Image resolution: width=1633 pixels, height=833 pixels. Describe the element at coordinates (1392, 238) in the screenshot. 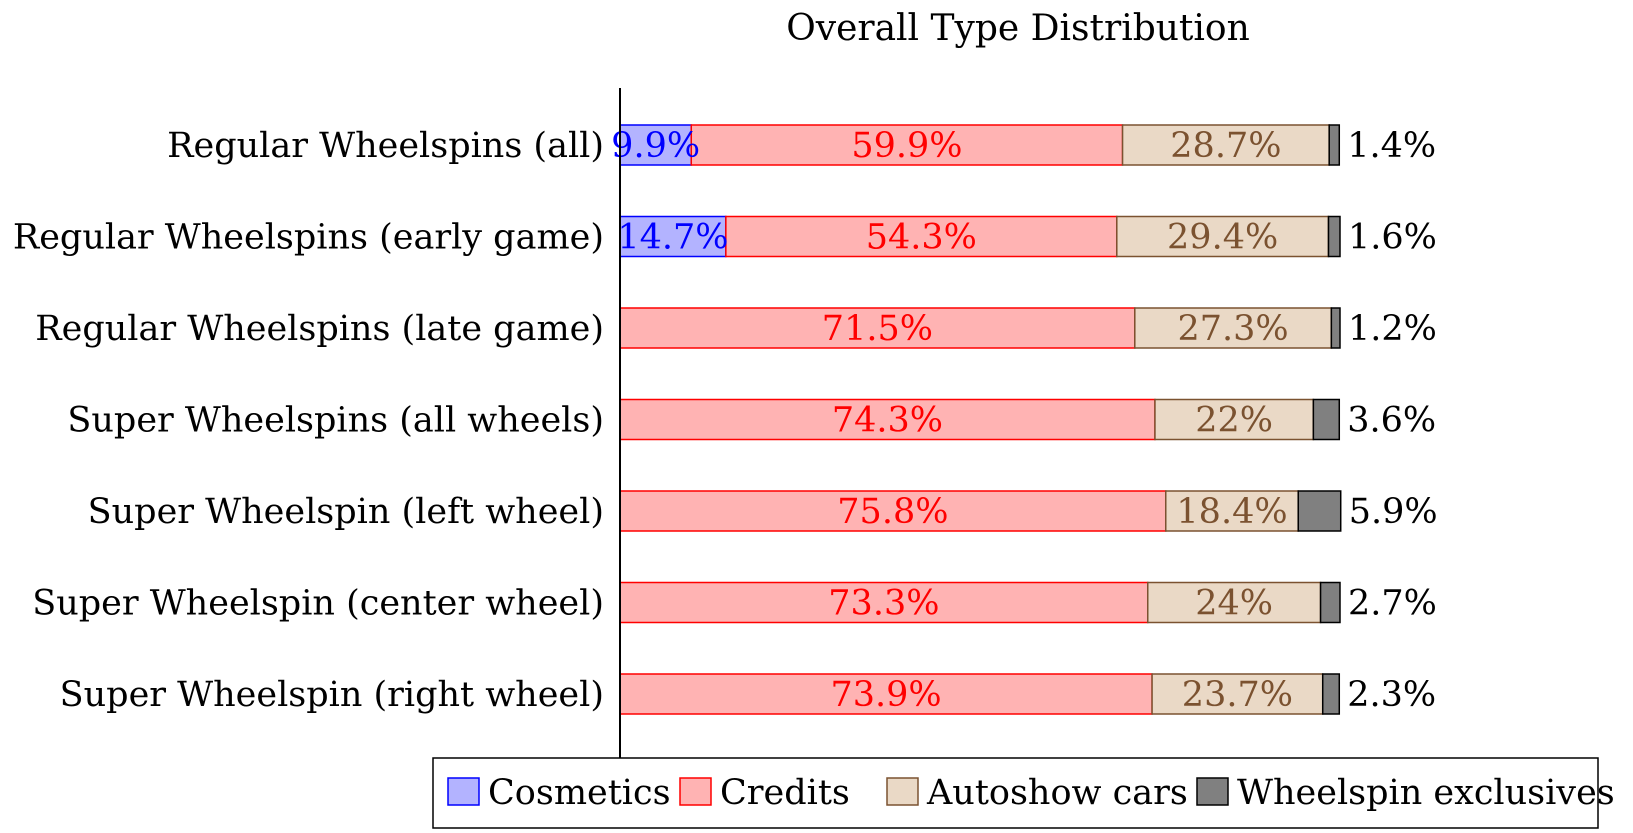

I see `data-label: 1.6%` at that location.